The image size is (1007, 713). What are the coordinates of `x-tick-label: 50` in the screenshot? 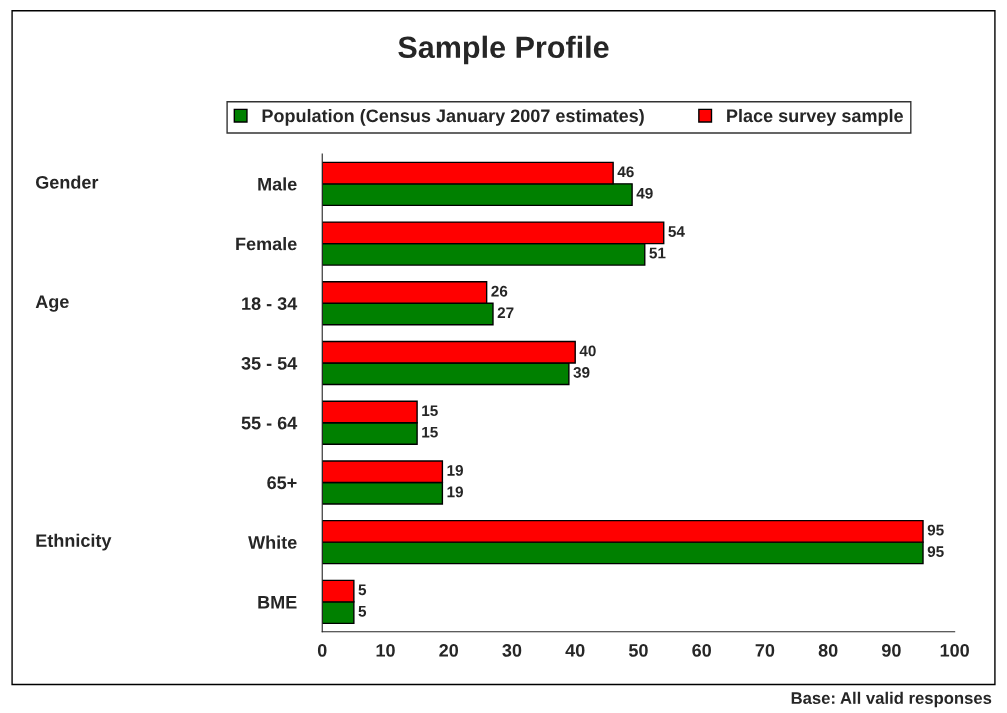 It's located at (638, 650).